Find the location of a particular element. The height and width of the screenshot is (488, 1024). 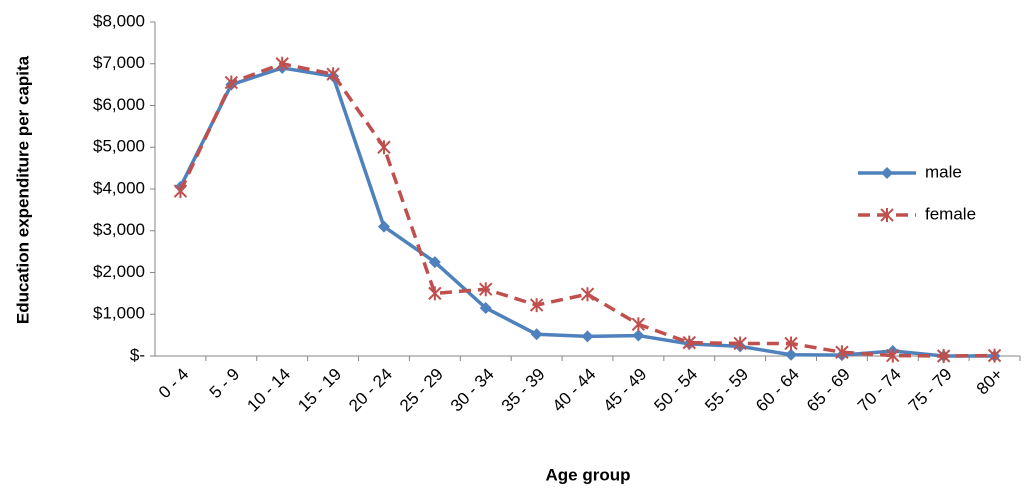

x-tick-label: 50 - 54 is located at coordinates (675, 390).